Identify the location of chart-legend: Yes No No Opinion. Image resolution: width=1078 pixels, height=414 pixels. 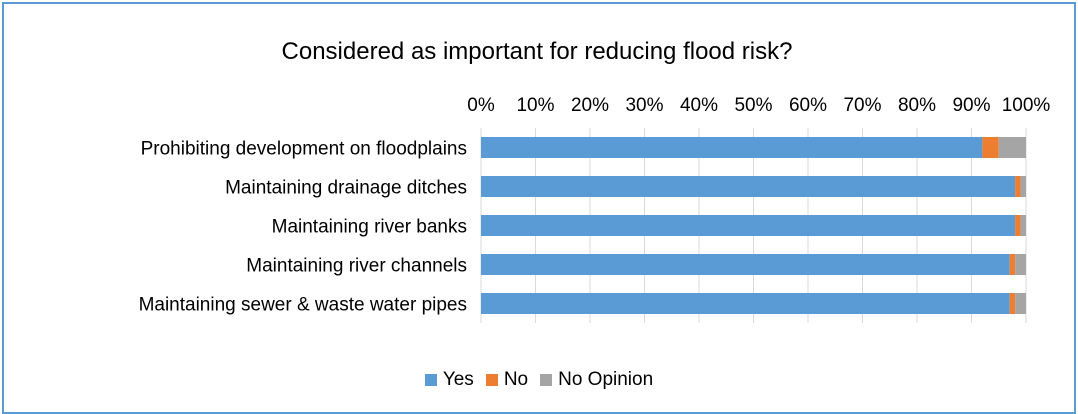
(539, 380).